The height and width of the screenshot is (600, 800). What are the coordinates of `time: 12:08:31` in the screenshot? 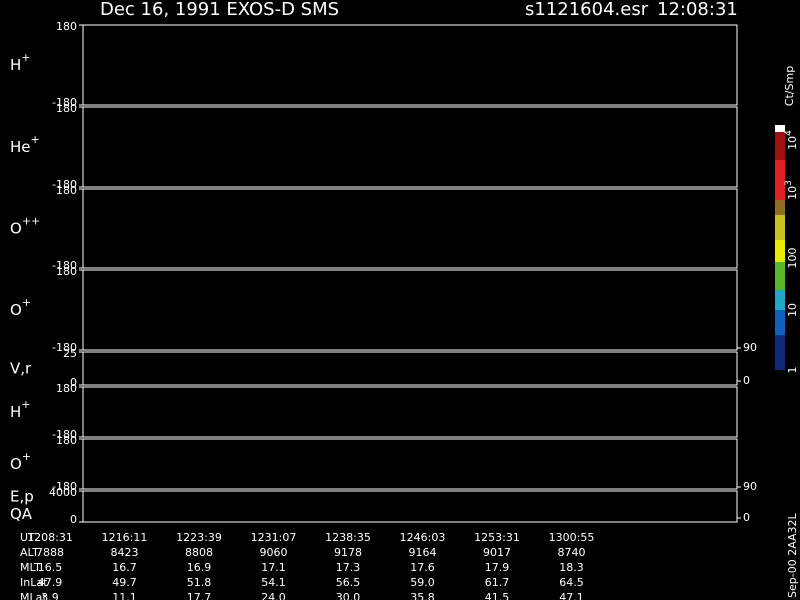 It's located at (697, 10).